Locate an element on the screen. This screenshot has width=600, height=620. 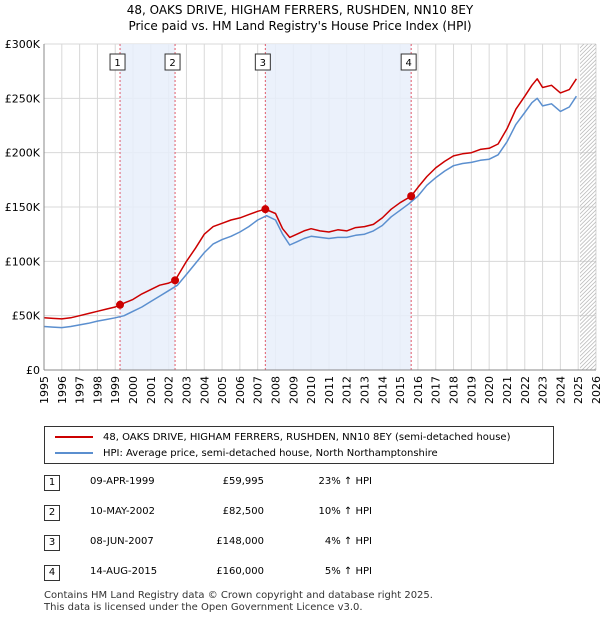
x-tick-label: 2014 is located at coordinates (382, 390).